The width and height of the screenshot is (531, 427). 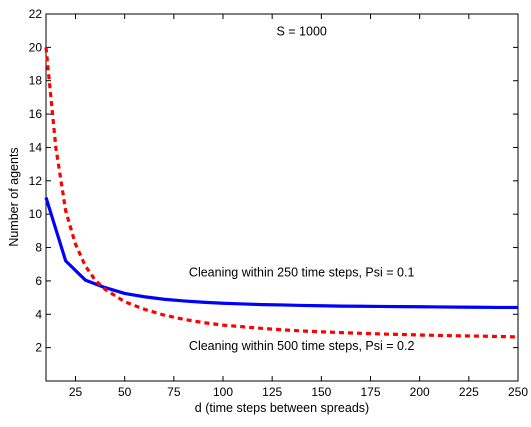 What do you see at coordinates (282, 408) in the screenshot?
I see `x-axis-label: d (time steps between spreads)` at bounding box center [282, 408].